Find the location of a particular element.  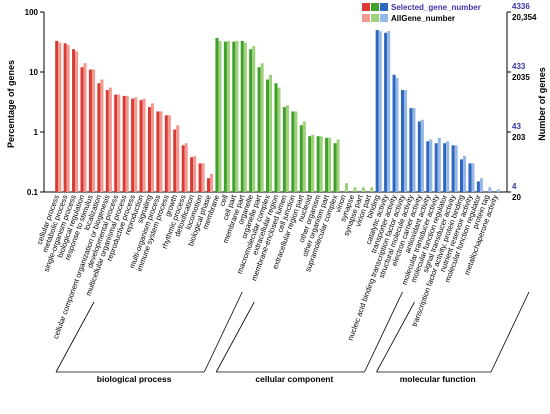

category-label: cell is located at coordinates (223, 200).